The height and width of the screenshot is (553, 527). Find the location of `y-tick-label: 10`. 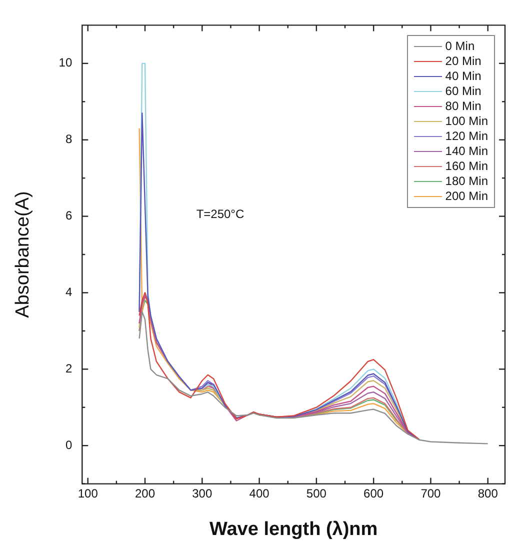

y-tick-label: 10 is located at coordinates (65, 63).